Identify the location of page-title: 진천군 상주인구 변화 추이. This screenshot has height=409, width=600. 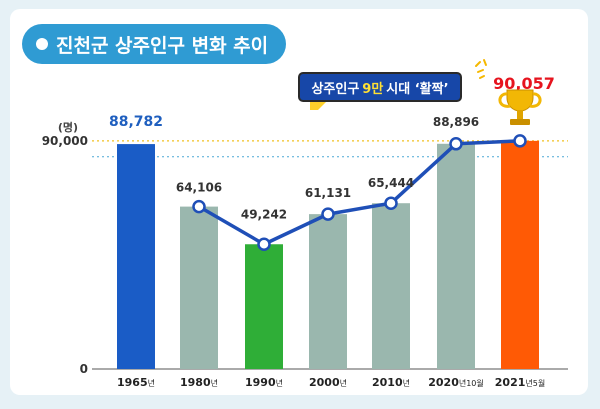
(162, 45).